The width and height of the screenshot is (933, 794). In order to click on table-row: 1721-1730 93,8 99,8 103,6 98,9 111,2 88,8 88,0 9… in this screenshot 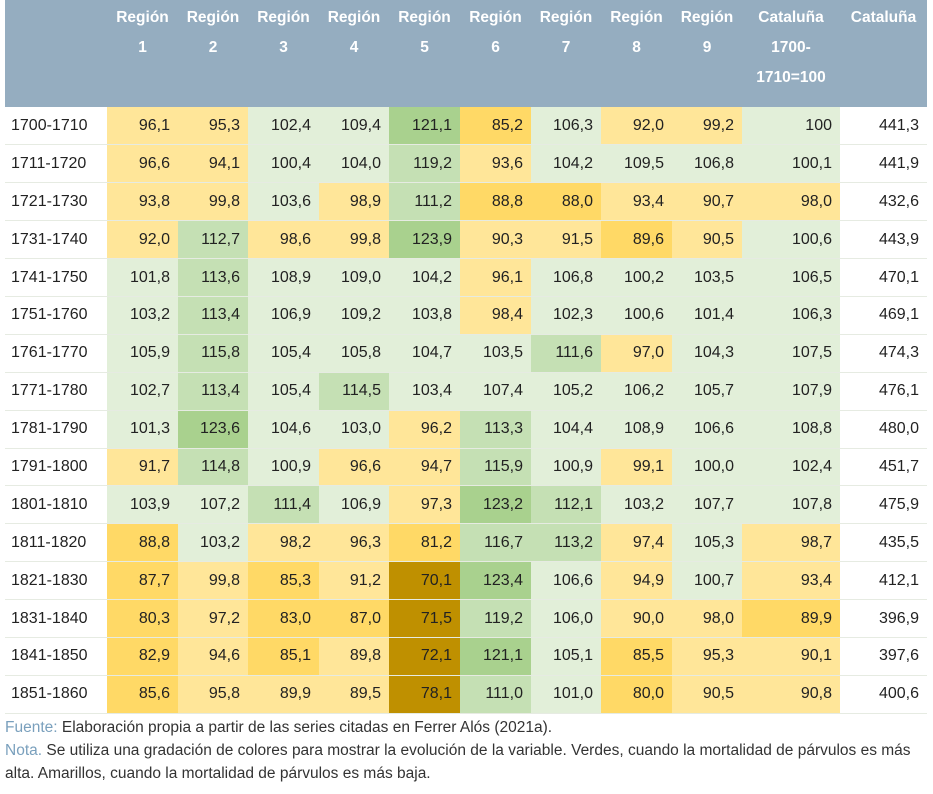, I will do `click(466, 202)`.